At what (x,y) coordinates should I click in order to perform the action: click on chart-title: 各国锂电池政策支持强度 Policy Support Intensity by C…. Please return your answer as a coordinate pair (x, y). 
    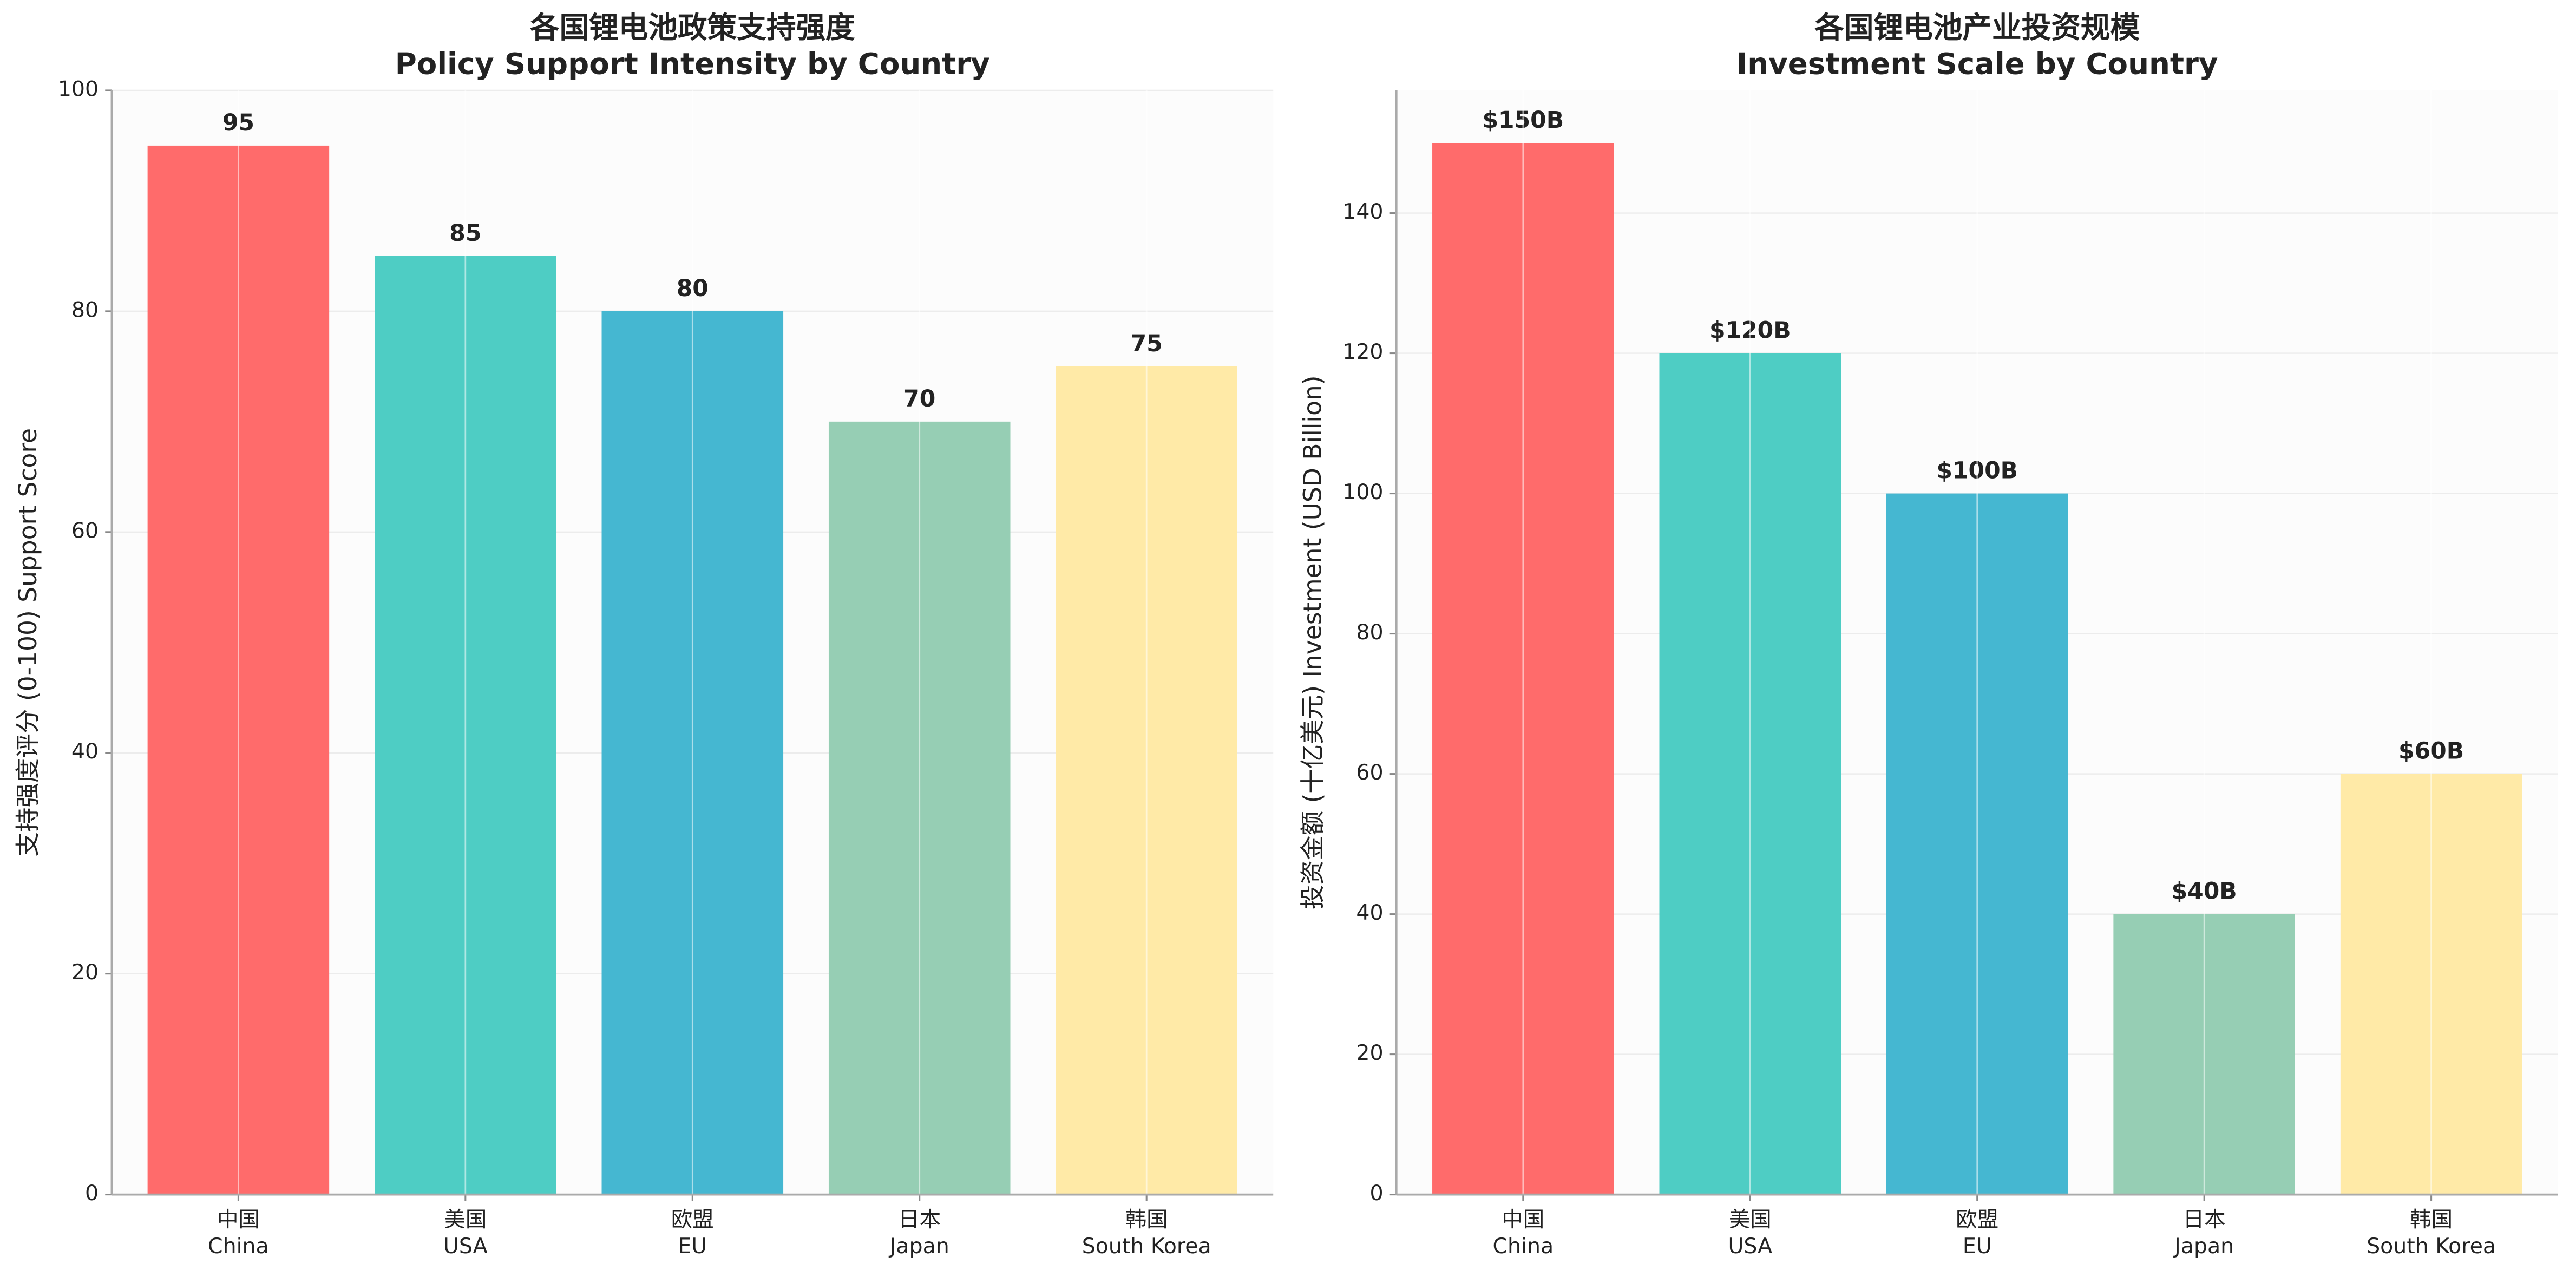
    Looking at the image, I should click on (693, 46).